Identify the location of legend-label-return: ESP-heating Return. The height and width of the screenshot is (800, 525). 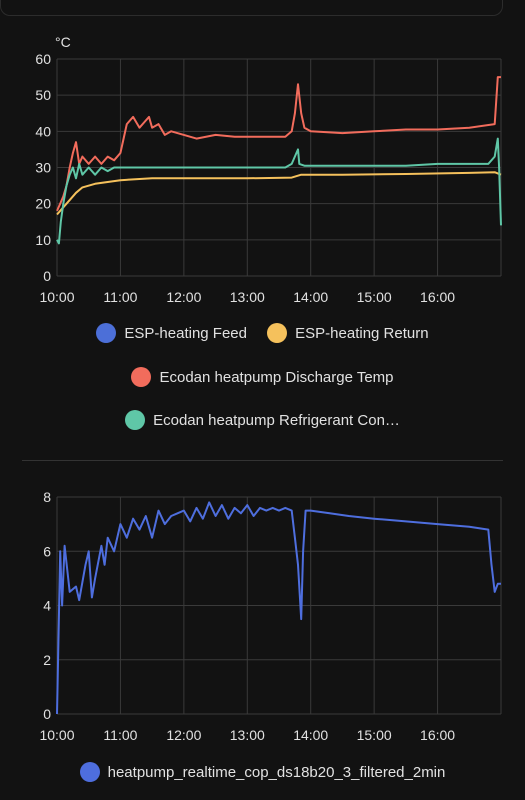
(362, 333).